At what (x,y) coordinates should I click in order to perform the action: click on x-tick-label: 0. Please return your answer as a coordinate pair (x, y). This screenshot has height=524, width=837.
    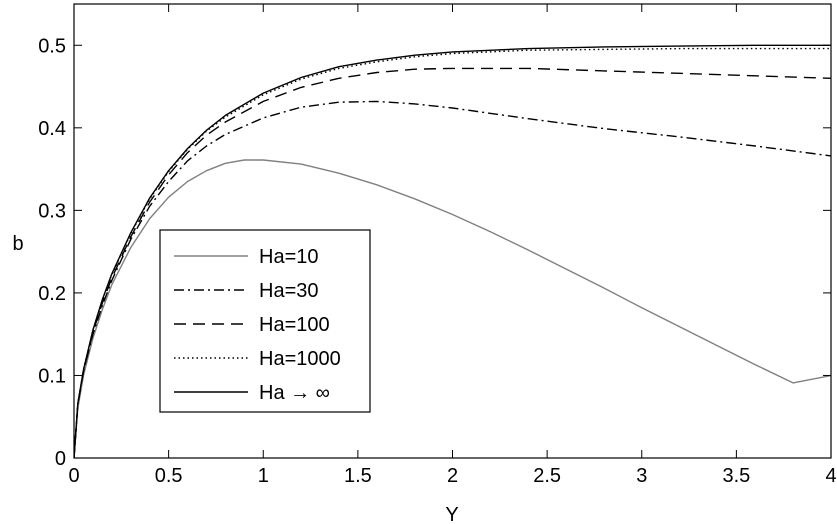
    Looking at the image, I should click on (73, 476).